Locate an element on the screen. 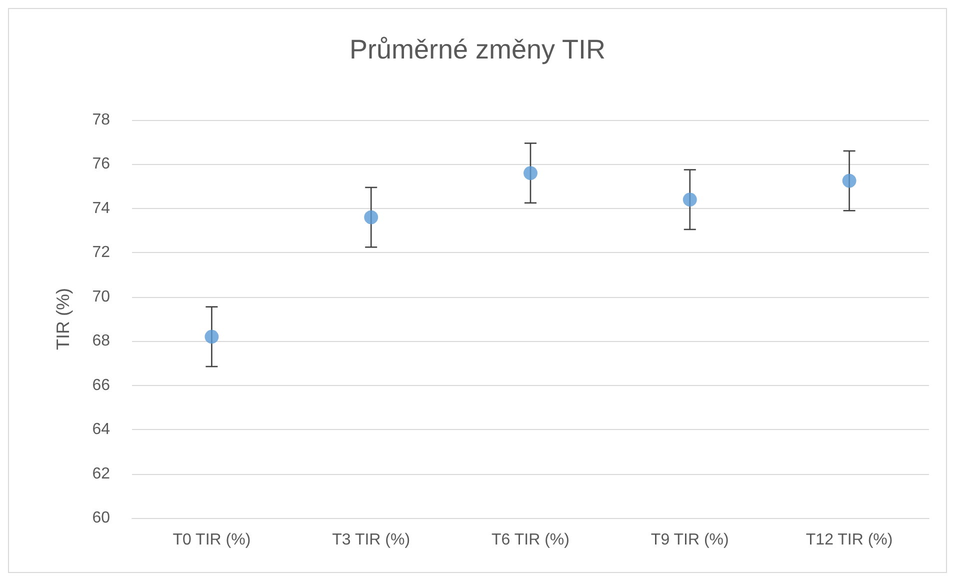 The width and height of the screenshot is (955, 581). y-tick-label: 76 is located at coordinates (101, 164).